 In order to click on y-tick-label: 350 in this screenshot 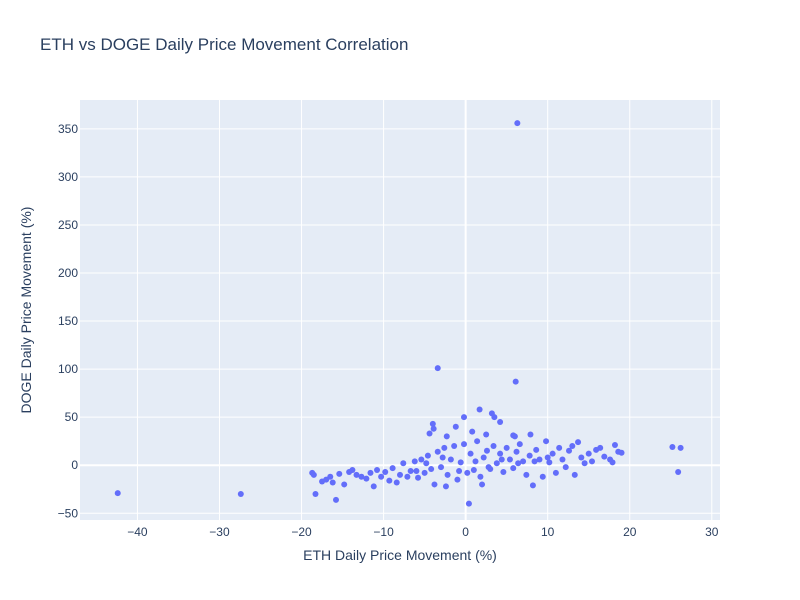, I will do `click(68, 129)`.